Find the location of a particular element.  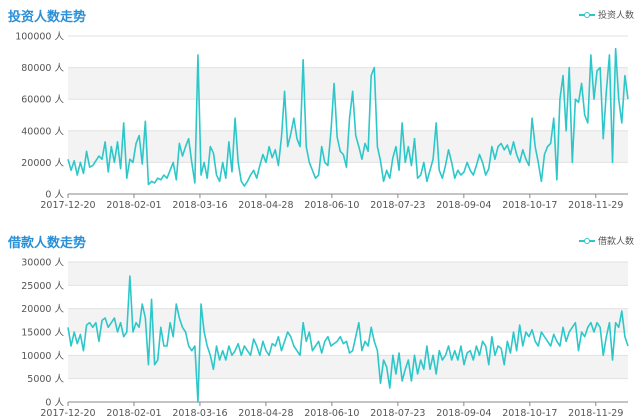

chart-title: 投资人数走势 is located at coordinates (47, 17).